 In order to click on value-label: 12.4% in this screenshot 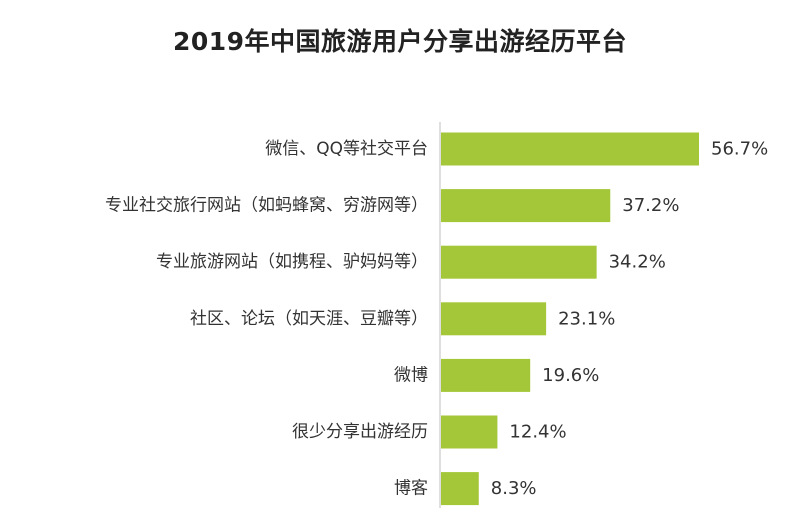, I will do `click(537, 432)`.